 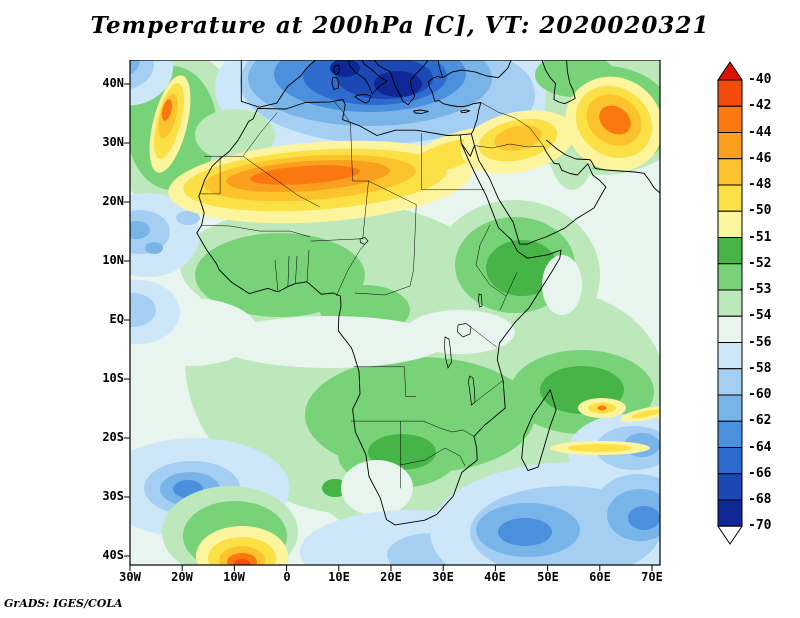 I want to click on colorbar-label: -42, so click(x=760, y=105).